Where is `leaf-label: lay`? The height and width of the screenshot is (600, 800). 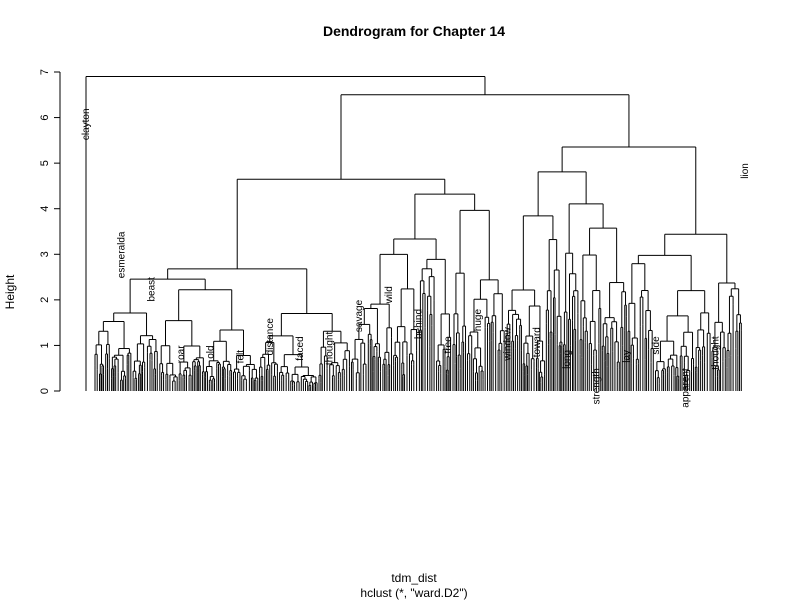
leaf-label: lay is located at coordinates (626, 356).